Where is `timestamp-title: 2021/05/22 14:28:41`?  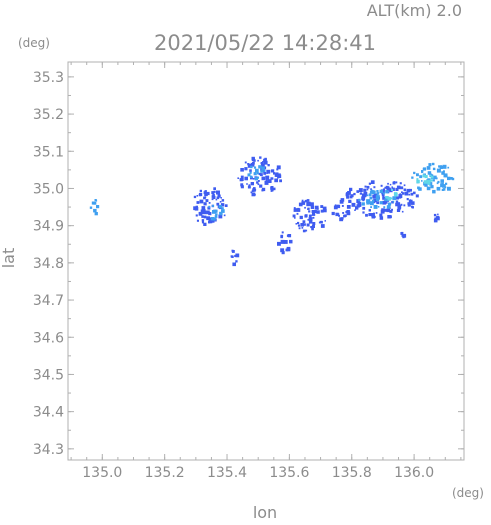 timestamp-title: 2021/05/22 14:28:41 is located at coordinates (265, 43).